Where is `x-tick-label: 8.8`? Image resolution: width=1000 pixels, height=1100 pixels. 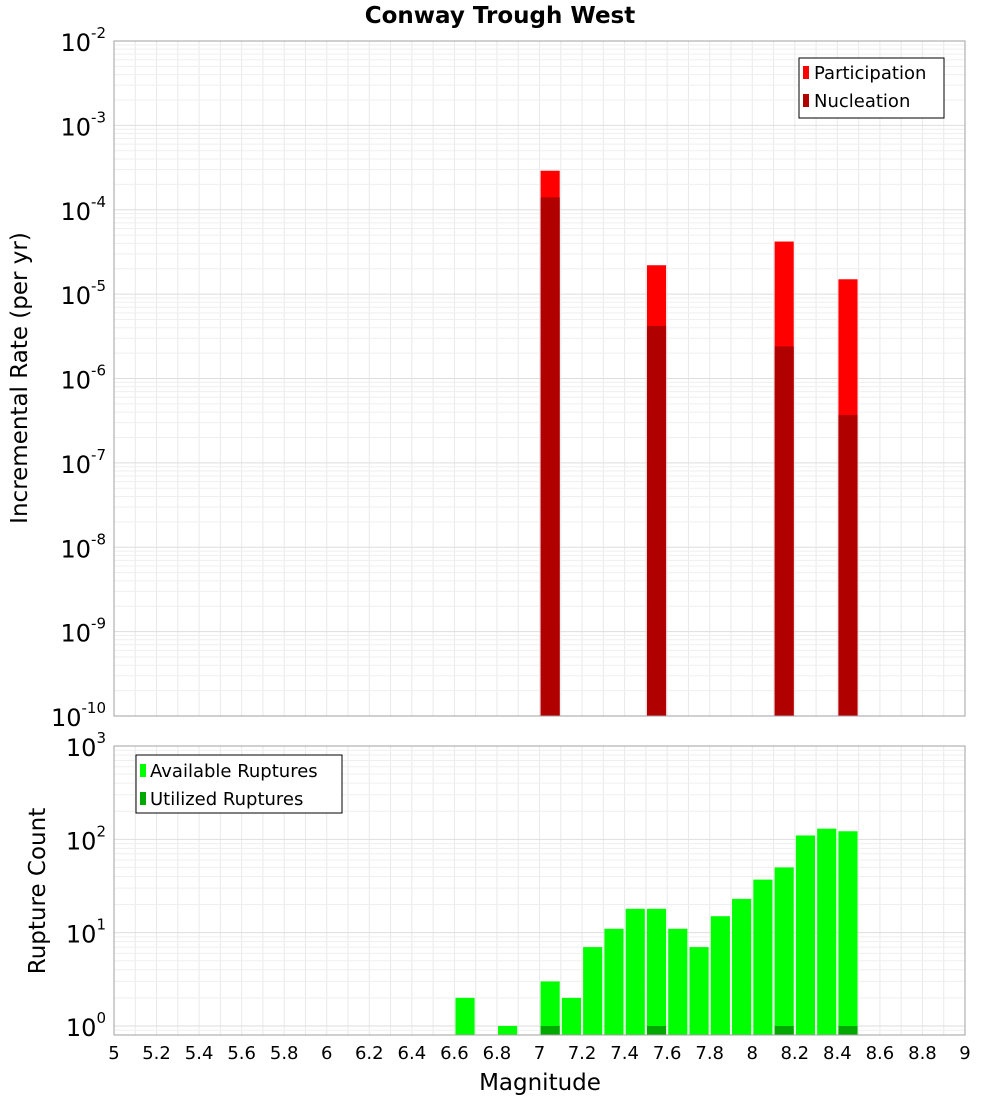
x-tick-label: 8.8 is located at coordinates (922, 1053).